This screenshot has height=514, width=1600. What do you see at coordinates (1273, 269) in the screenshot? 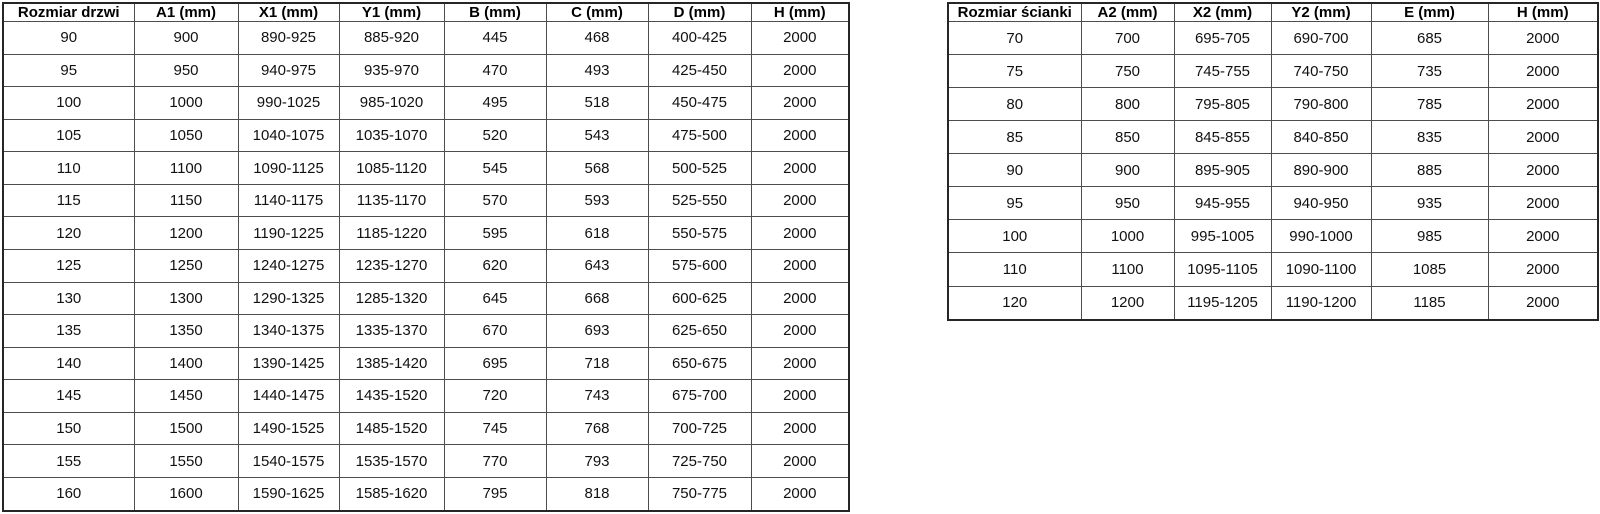
I see `table-row: 110 1100 1095-1105 1090-1100 1085 2000` at bounding box center [1273, 269].